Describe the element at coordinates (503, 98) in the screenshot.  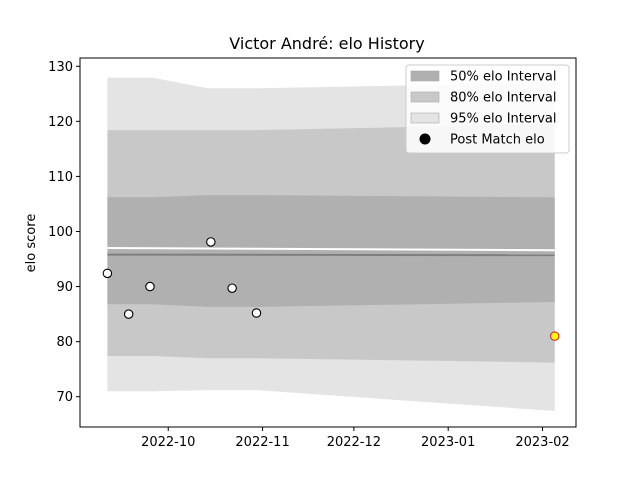
I see `legend-label: 80% elo Interval` at that location.